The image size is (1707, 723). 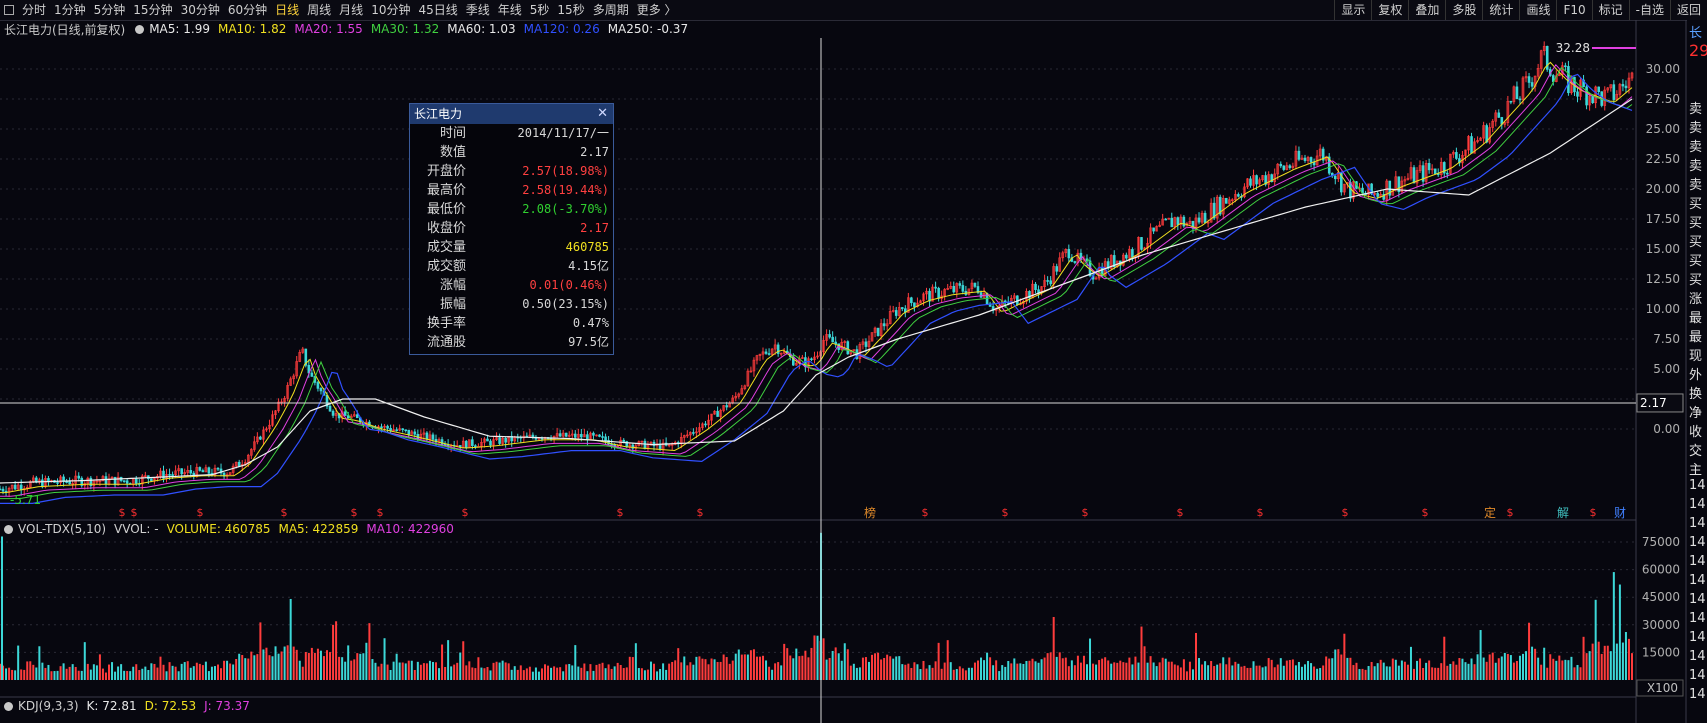 I want to click on period-tab-12: 年线, so click(x=509, y=10).